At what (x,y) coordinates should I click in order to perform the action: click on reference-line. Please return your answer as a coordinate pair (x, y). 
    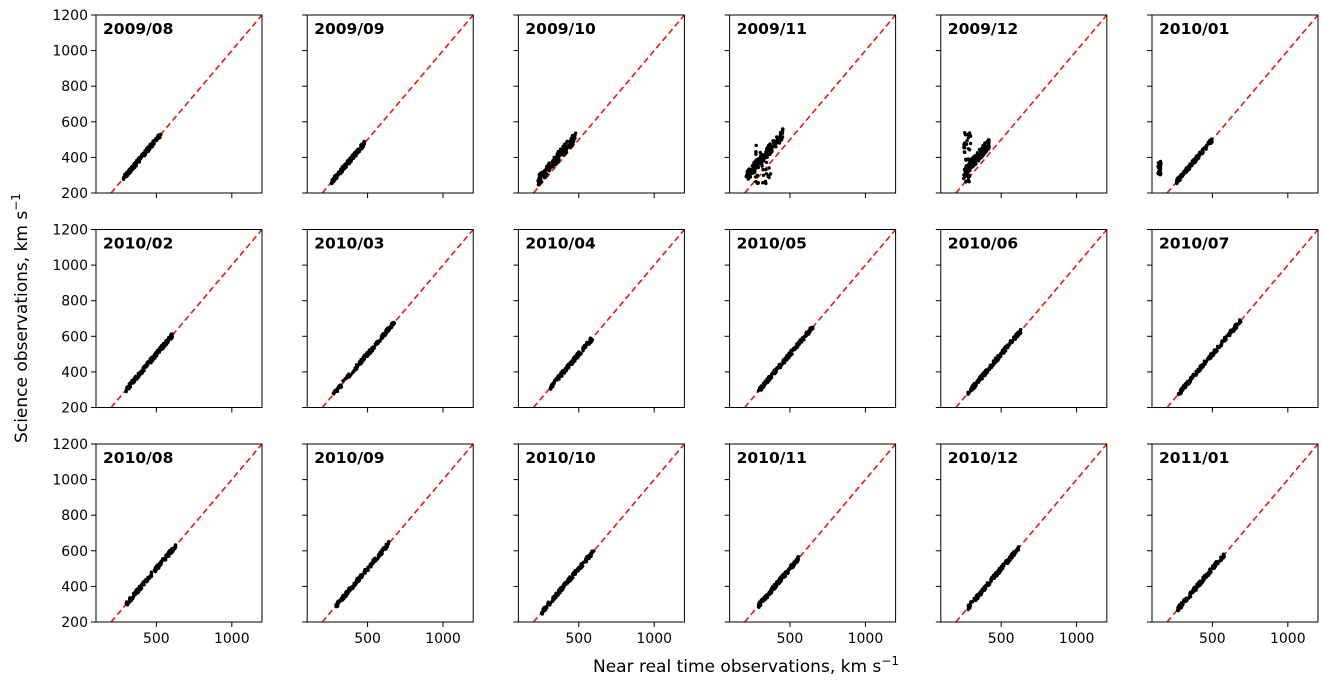
    Looking at the image, I should click on (608, 104).